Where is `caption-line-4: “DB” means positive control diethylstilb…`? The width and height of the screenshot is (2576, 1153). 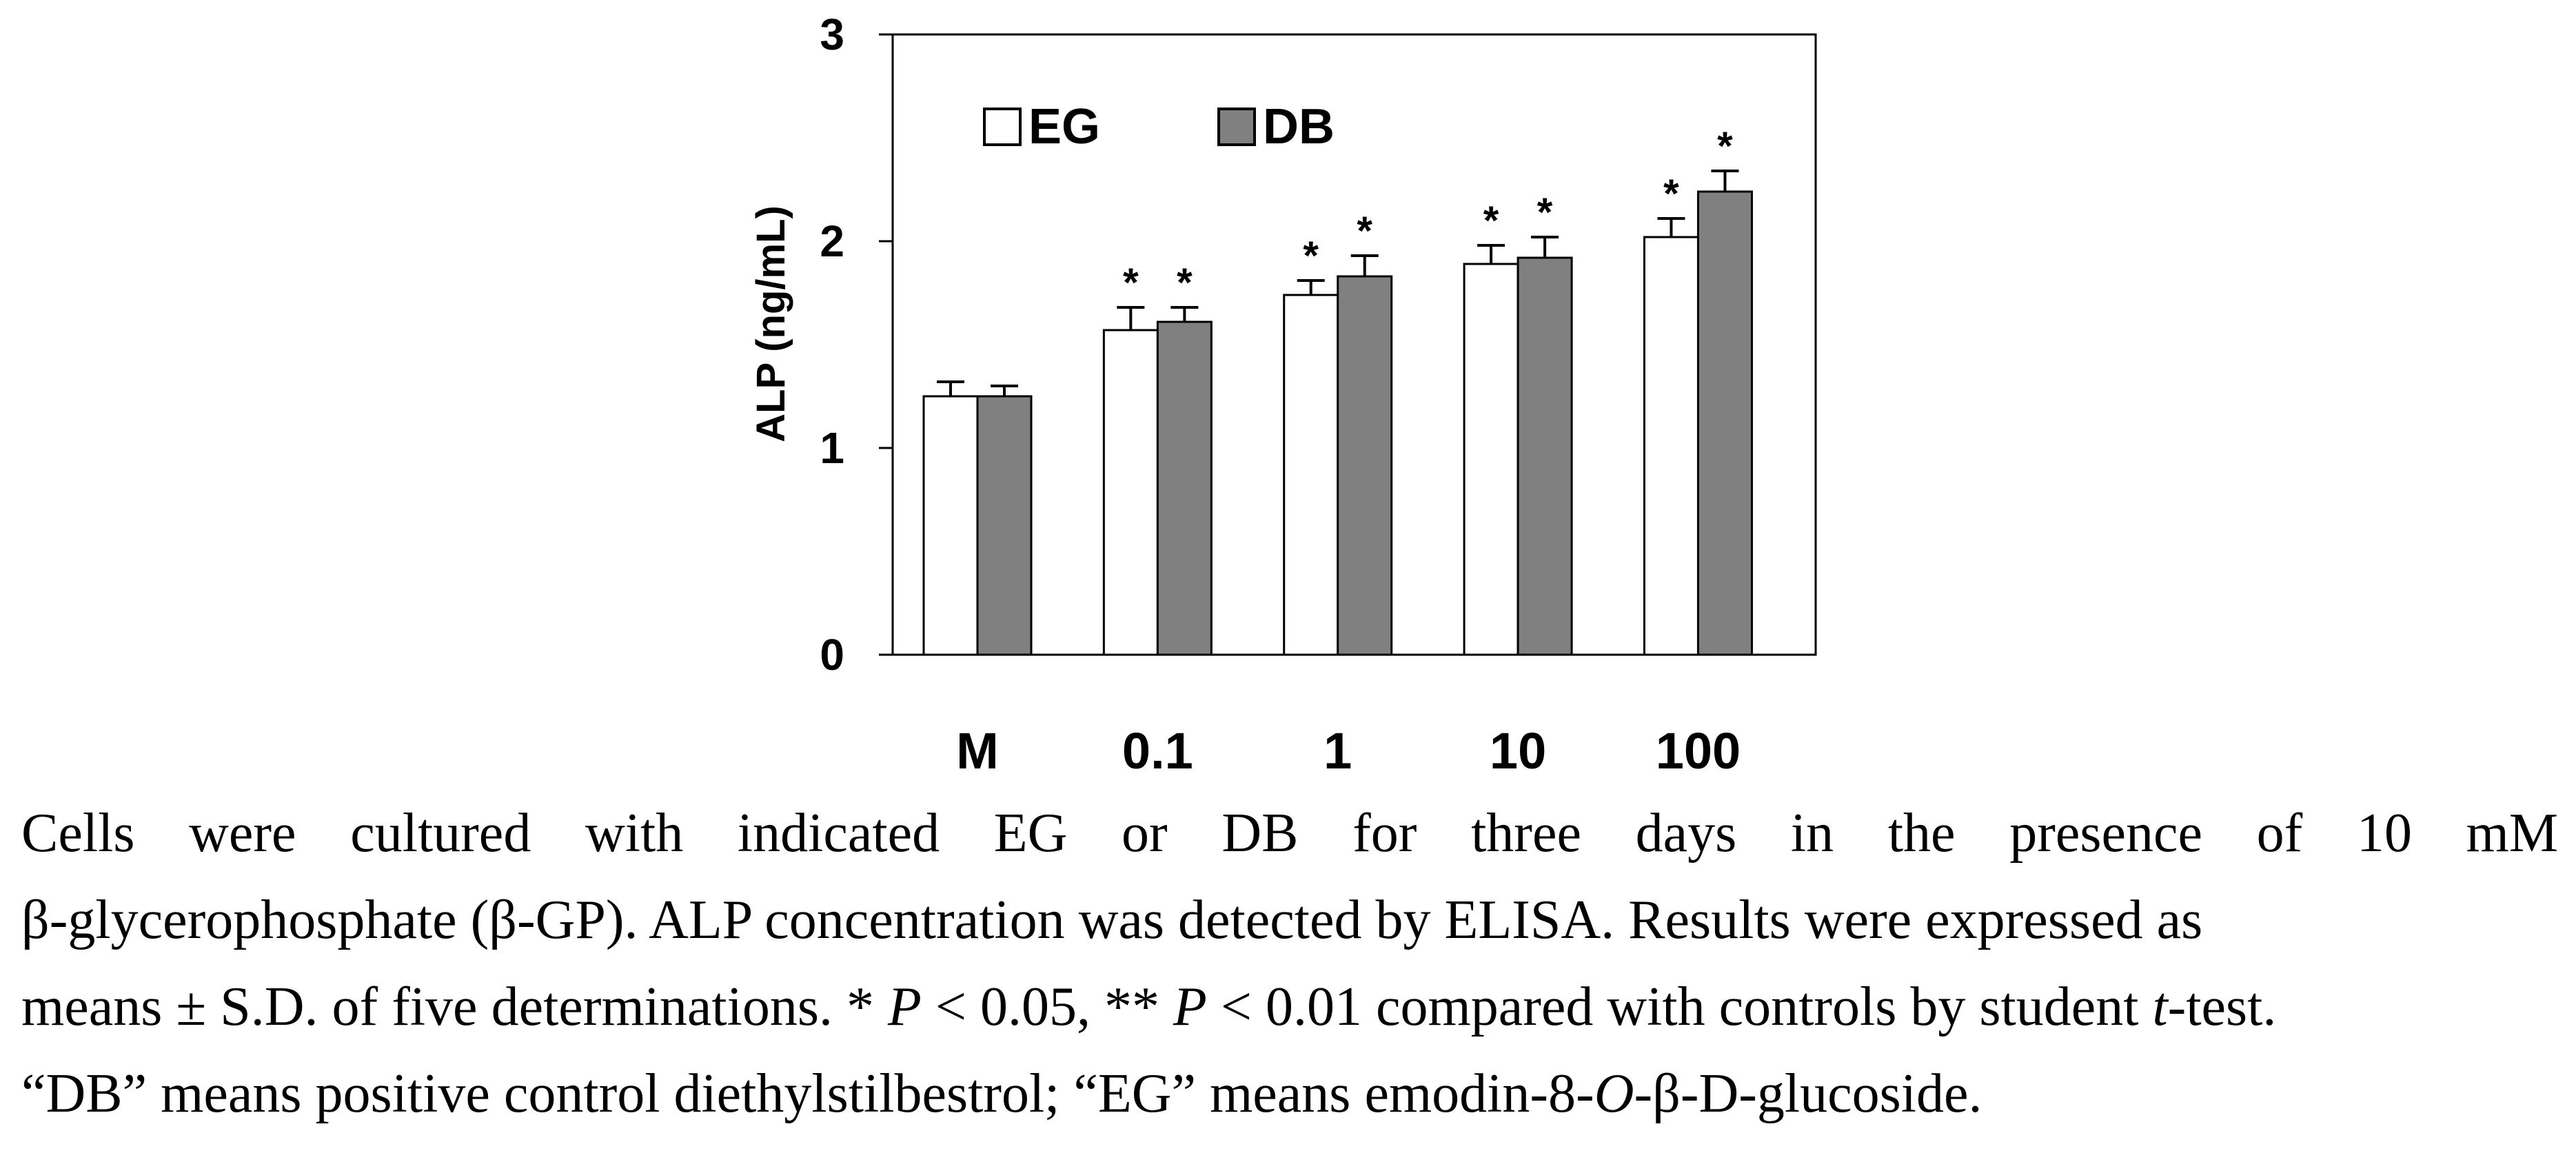
caption-line-4: “DB” means positive control diethylstilb… is located at coordinates (1289, 1093).